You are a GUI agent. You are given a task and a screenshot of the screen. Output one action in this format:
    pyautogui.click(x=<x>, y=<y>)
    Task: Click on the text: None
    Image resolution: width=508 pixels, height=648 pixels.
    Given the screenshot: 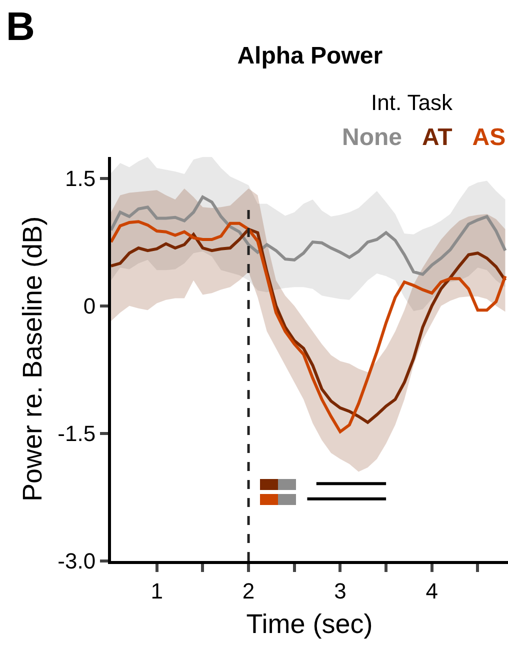 What is the action you would take?
    pyautogui.click(x=372, y=137)
    